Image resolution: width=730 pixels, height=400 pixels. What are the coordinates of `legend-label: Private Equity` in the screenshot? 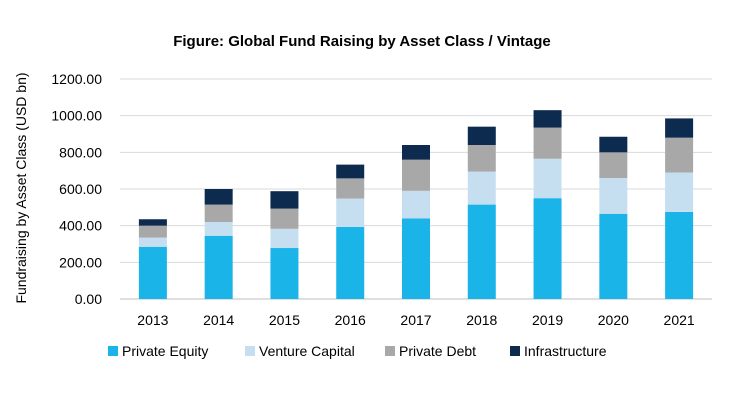 It's located at (165, 351).